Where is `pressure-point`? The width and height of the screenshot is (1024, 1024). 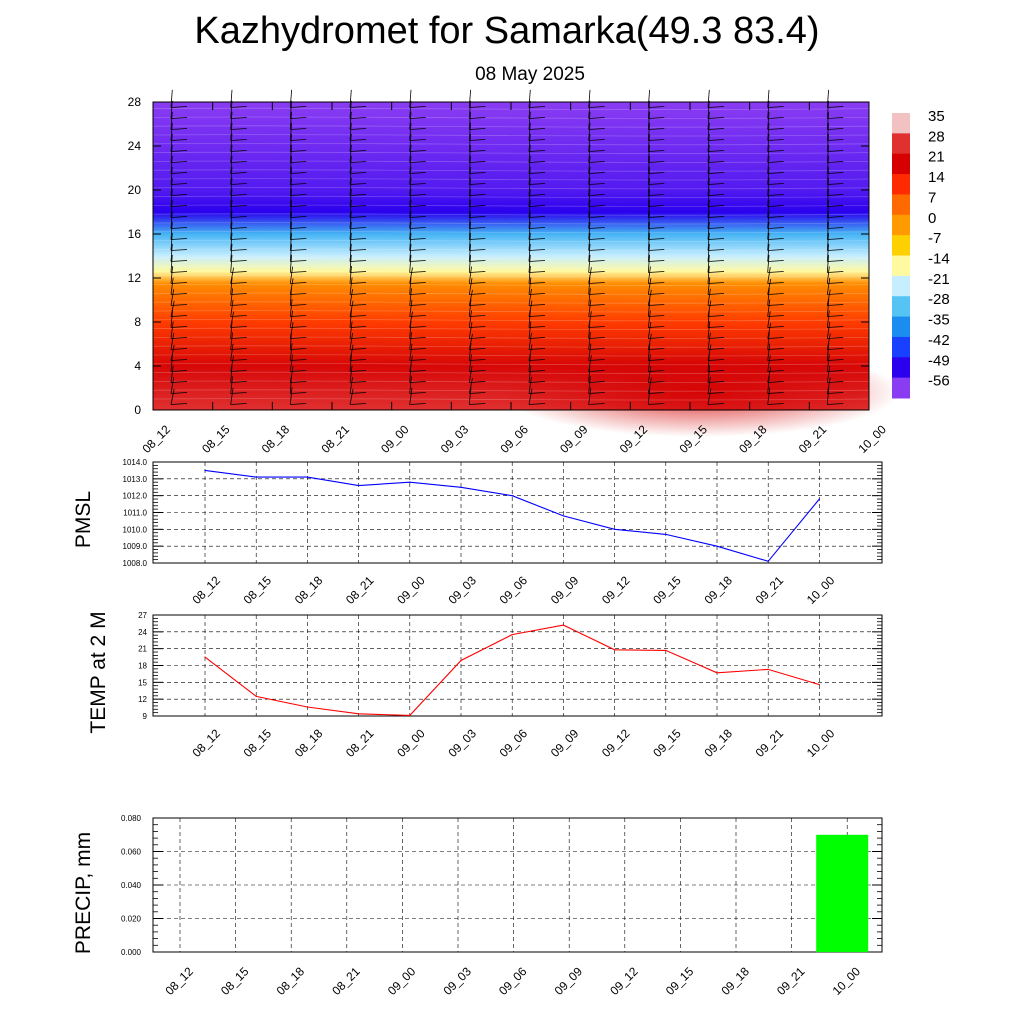 pressure-point is located at coordinates (819, 499).